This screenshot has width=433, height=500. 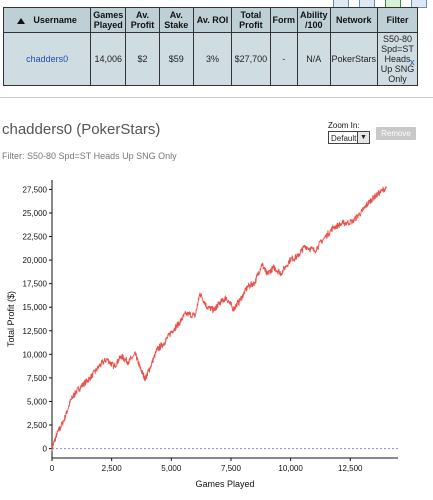 What do you see at coordinates (35, 237) in the screenshot?
I see `y-tick-label: 22,500` at bounding box center [35, 237].